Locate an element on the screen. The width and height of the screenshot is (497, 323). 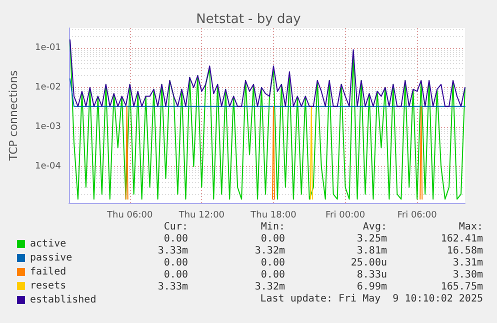
text: Avg: is located at coordinates (374, 227).